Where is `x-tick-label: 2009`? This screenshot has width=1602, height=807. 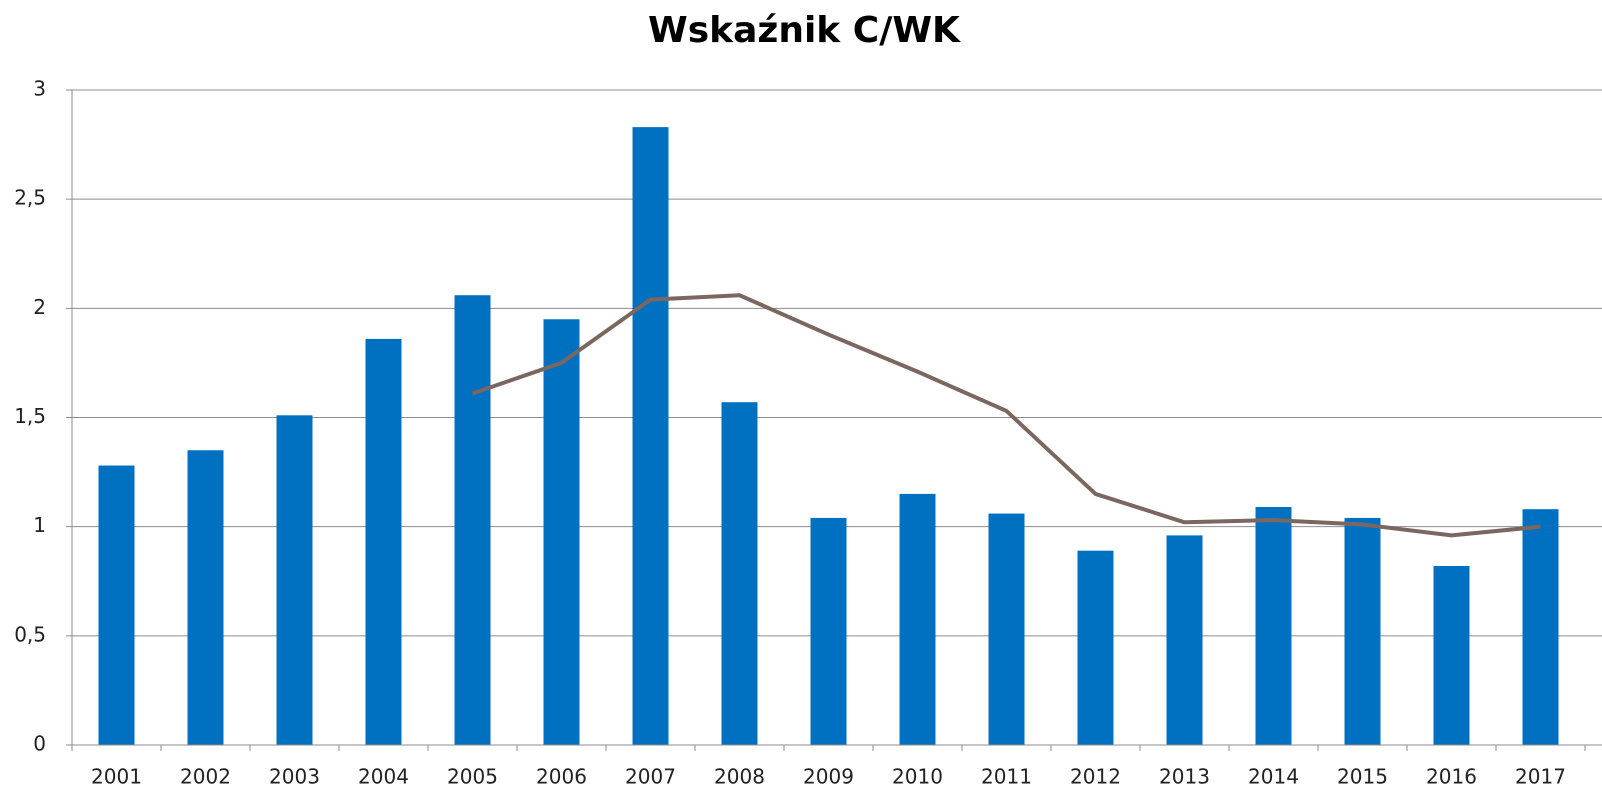 x-tick-label: 2009 is located at coordinates (828, 777).